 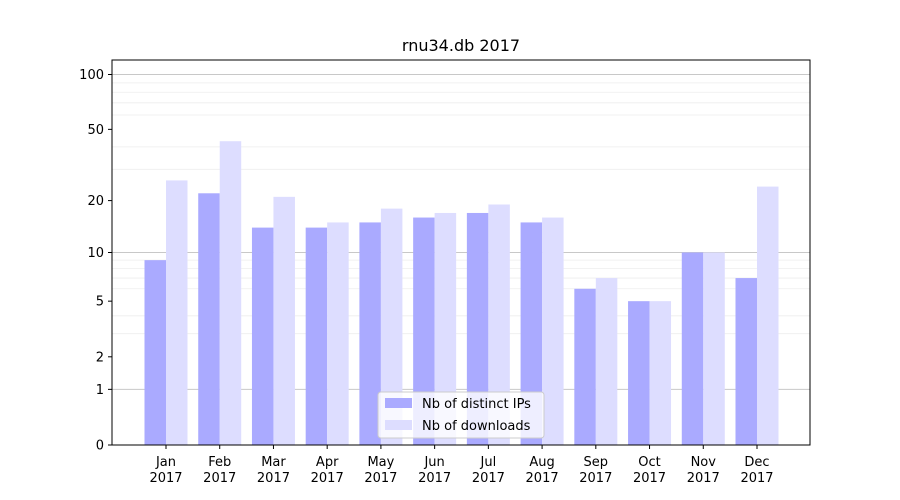 I want to click on x-tick-label-month: Sep, so click(x=596, y=462).